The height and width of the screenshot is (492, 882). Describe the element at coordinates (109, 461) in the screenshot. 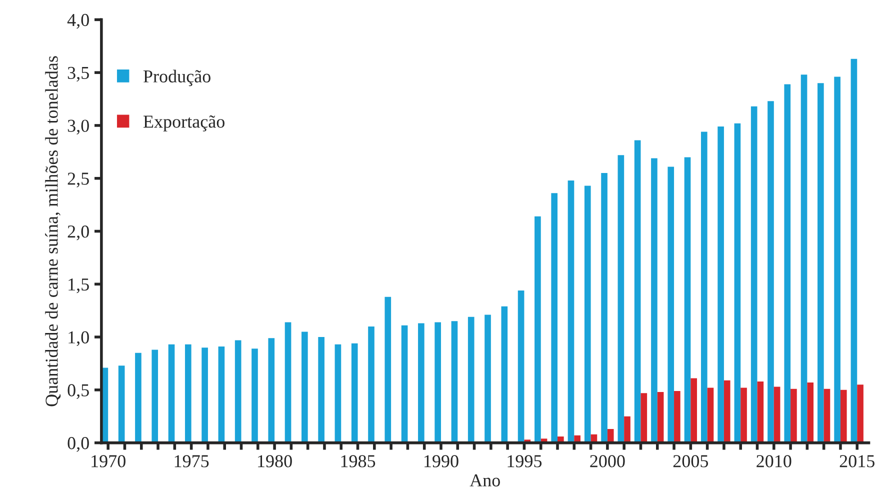

I see `x-tick-label: 1970` at that location.